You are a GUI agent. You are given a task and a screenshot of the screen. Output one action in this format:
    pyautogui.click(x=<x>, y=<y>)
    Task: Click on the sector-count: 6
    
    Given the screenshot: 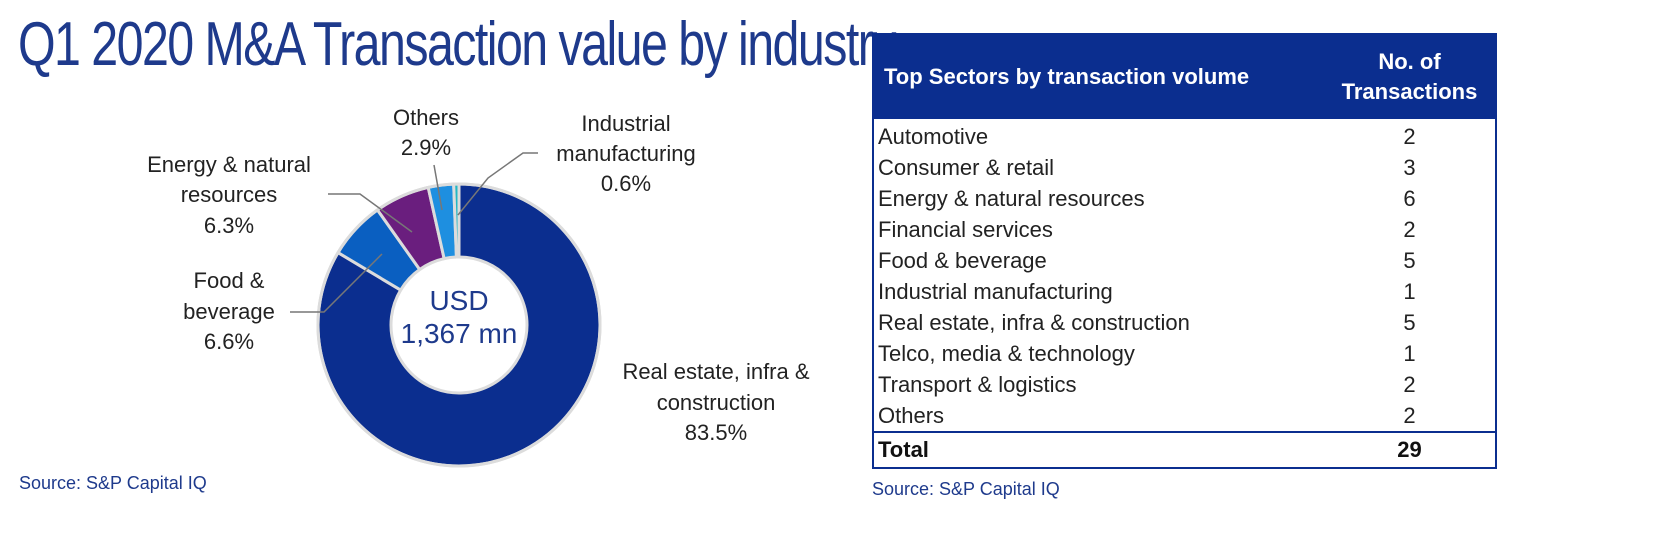 What is the action you would take?
    pyautogui.click(x=1409, y=198)
    